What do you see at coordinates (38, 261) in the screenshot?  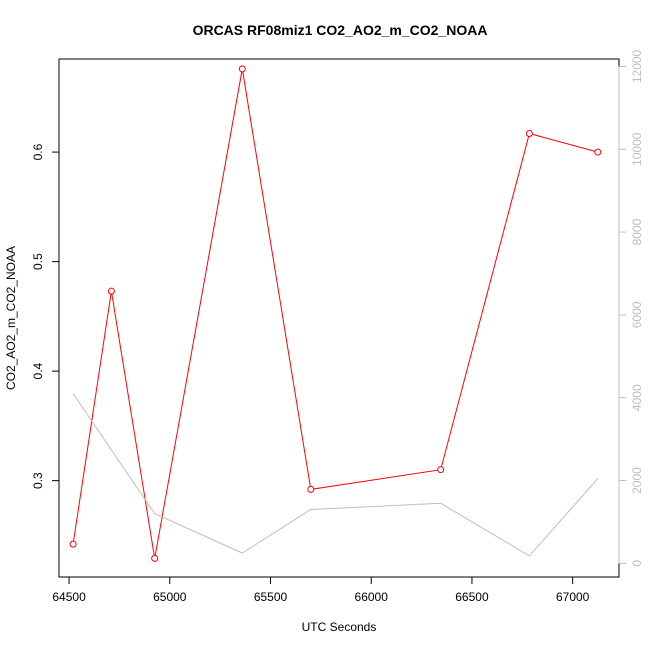 I see `y-tick-label: 0.5` at bounding box center [38, 261].